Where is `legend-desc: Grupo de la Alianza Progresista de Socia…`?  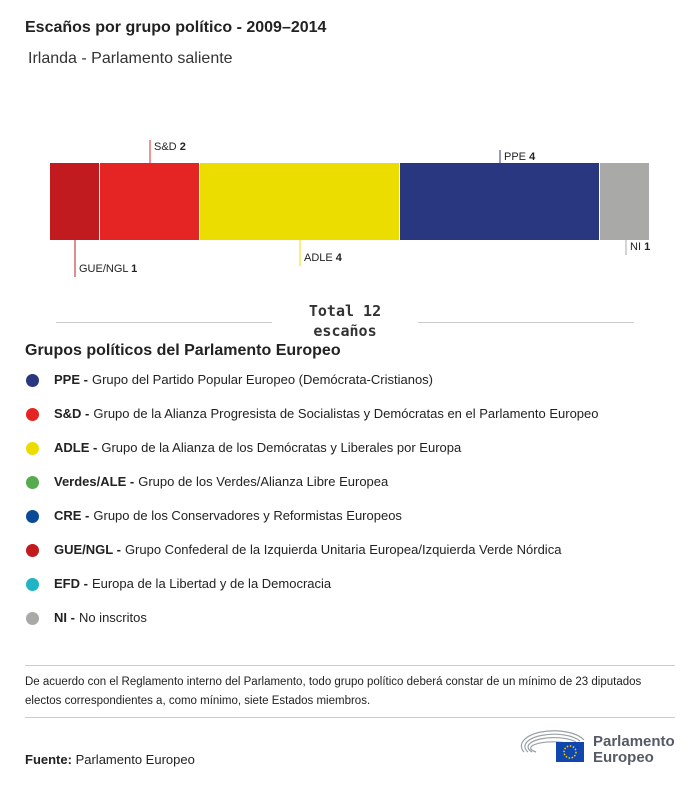 legend-desc: Grupo de la Alianza Progresista de Socia… is located at coordinates (346, 413).